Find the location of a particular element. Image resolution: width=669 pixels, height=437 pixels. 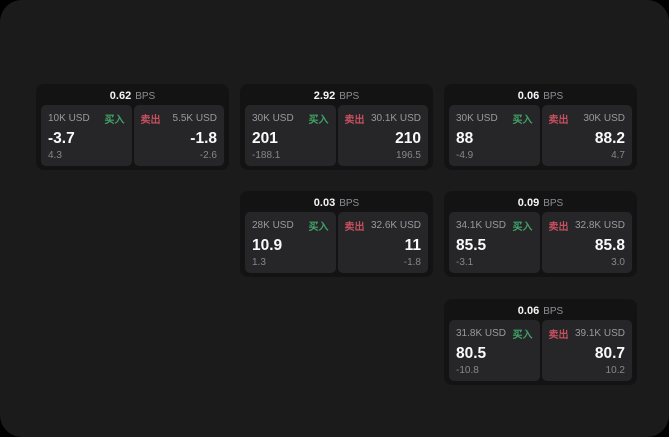

bps-header: 2.92 BPS is located at coordinates (336, 94).